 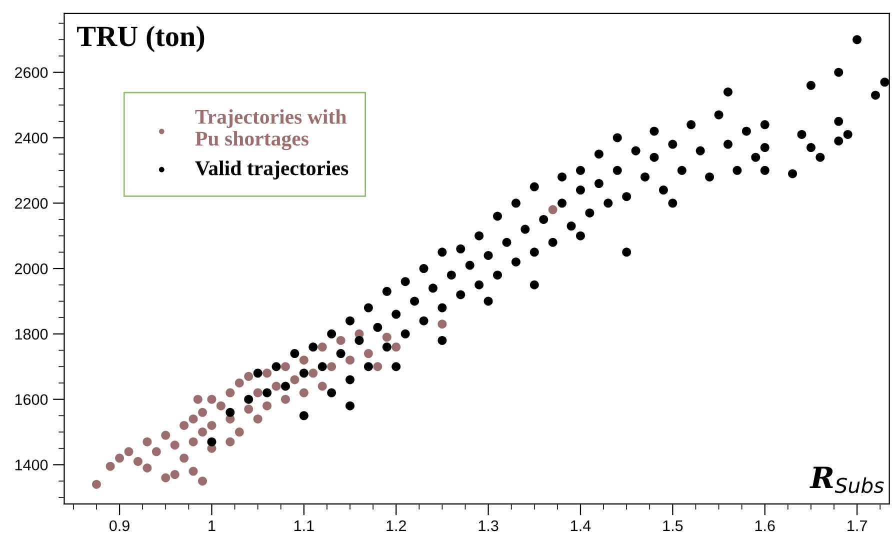 I want to click on y-tick-label: 2000, so click(x=31, y=268).